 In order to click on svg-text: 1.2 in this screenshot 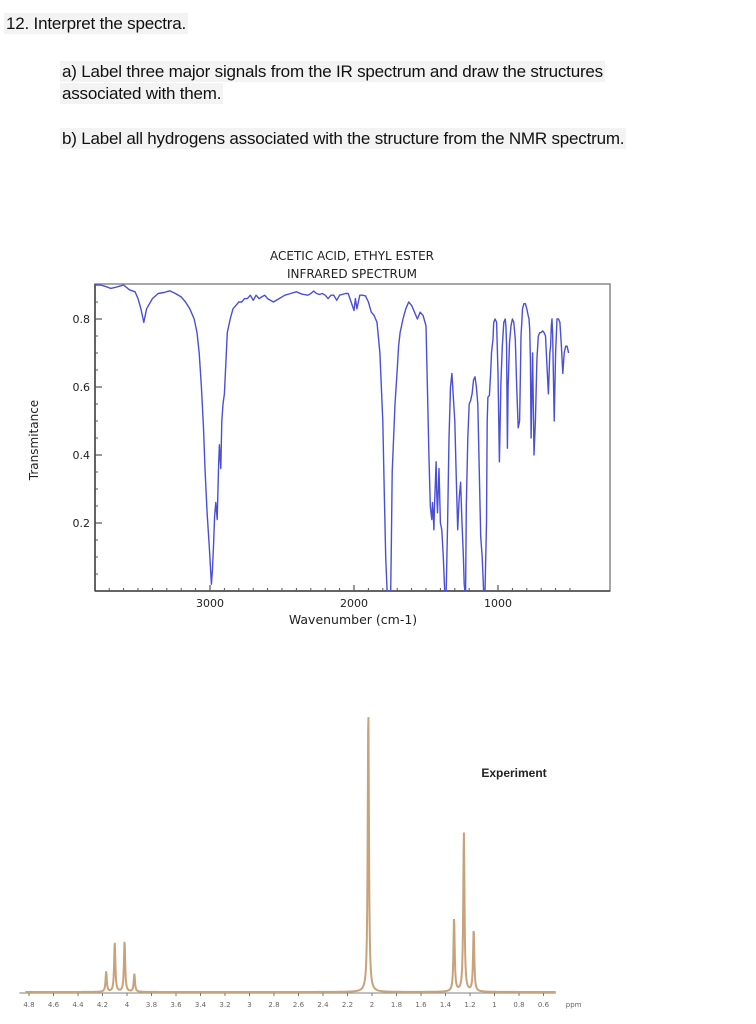, I will do `click(469, 1005)`.